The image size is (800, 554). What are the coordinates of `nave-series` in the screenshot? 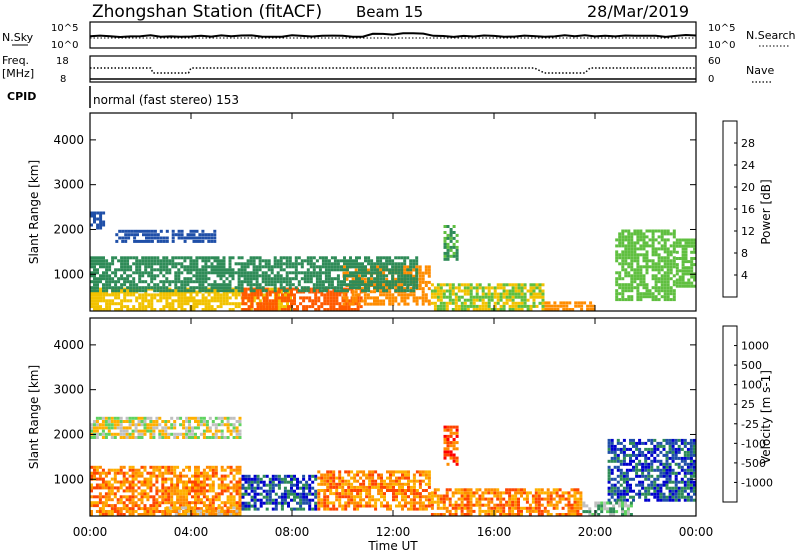 It's located at (393, 70).